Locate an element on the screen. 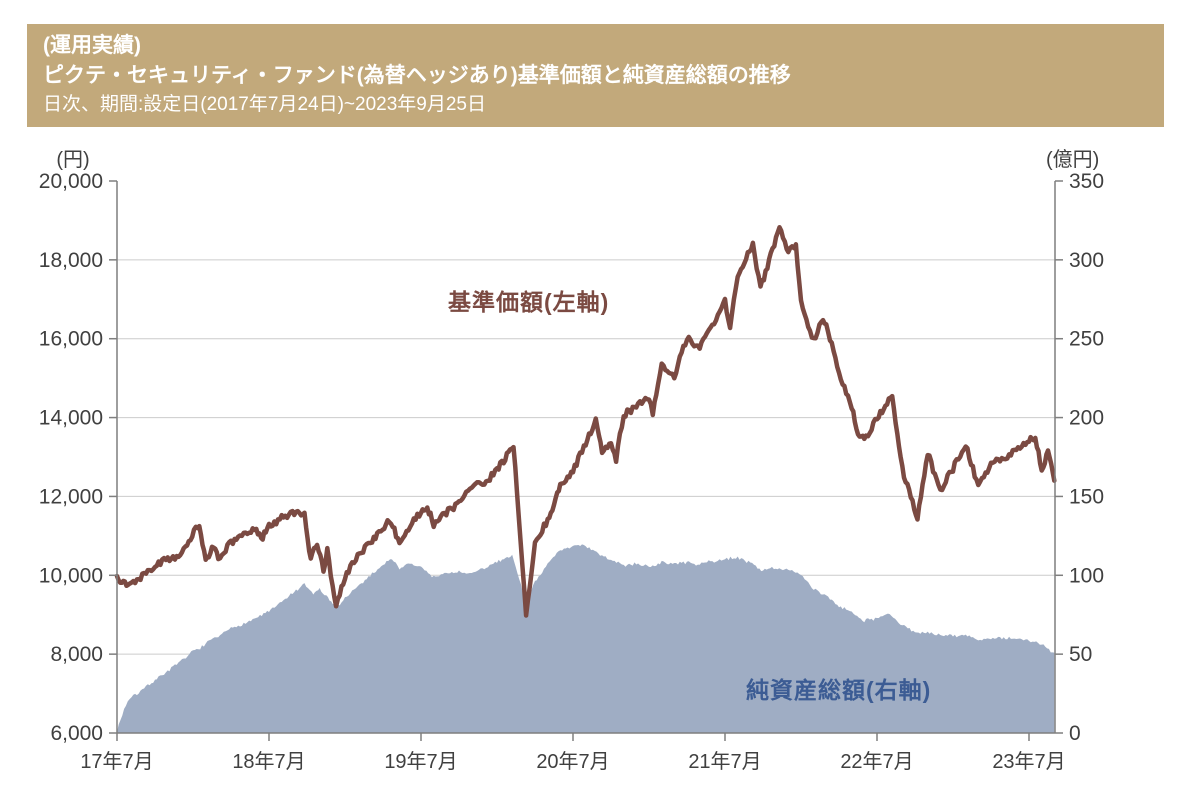 Image resolution: width=1200 pixels, height=801 pixels. x-axis-tick-label: 17年7月 is located at coordinates (116, 761).